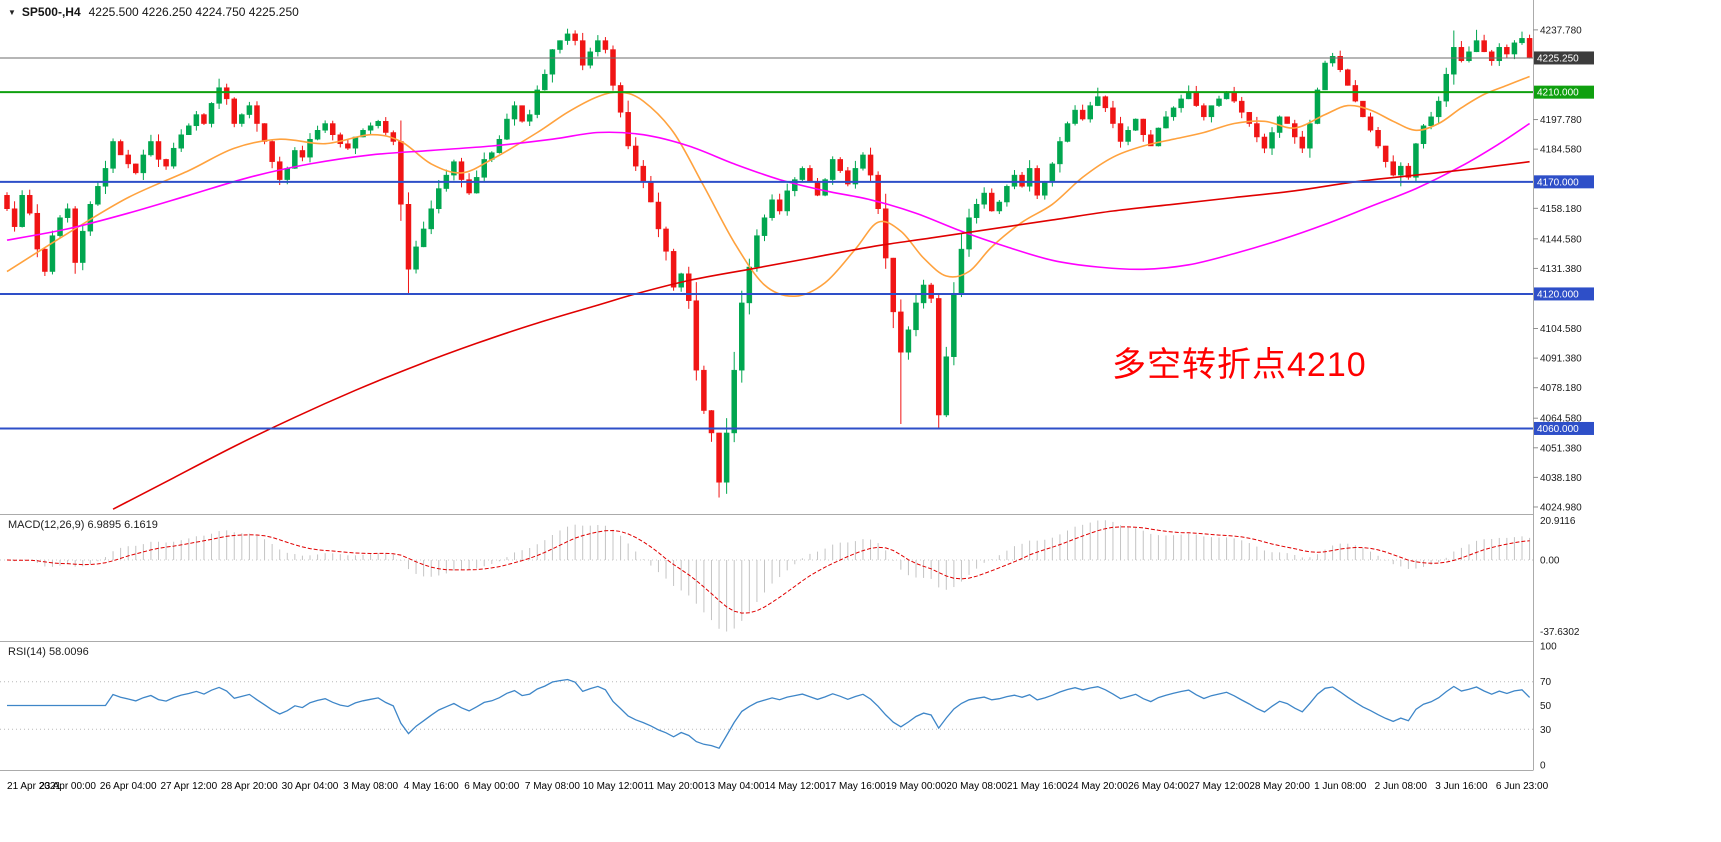 The width and height of the screenshot is (1721, 842). What do you see at coordinates (1561, 478) in the screenshot?
I see `price-tick-label: 4038.180` at bounding box center [1561, 478].